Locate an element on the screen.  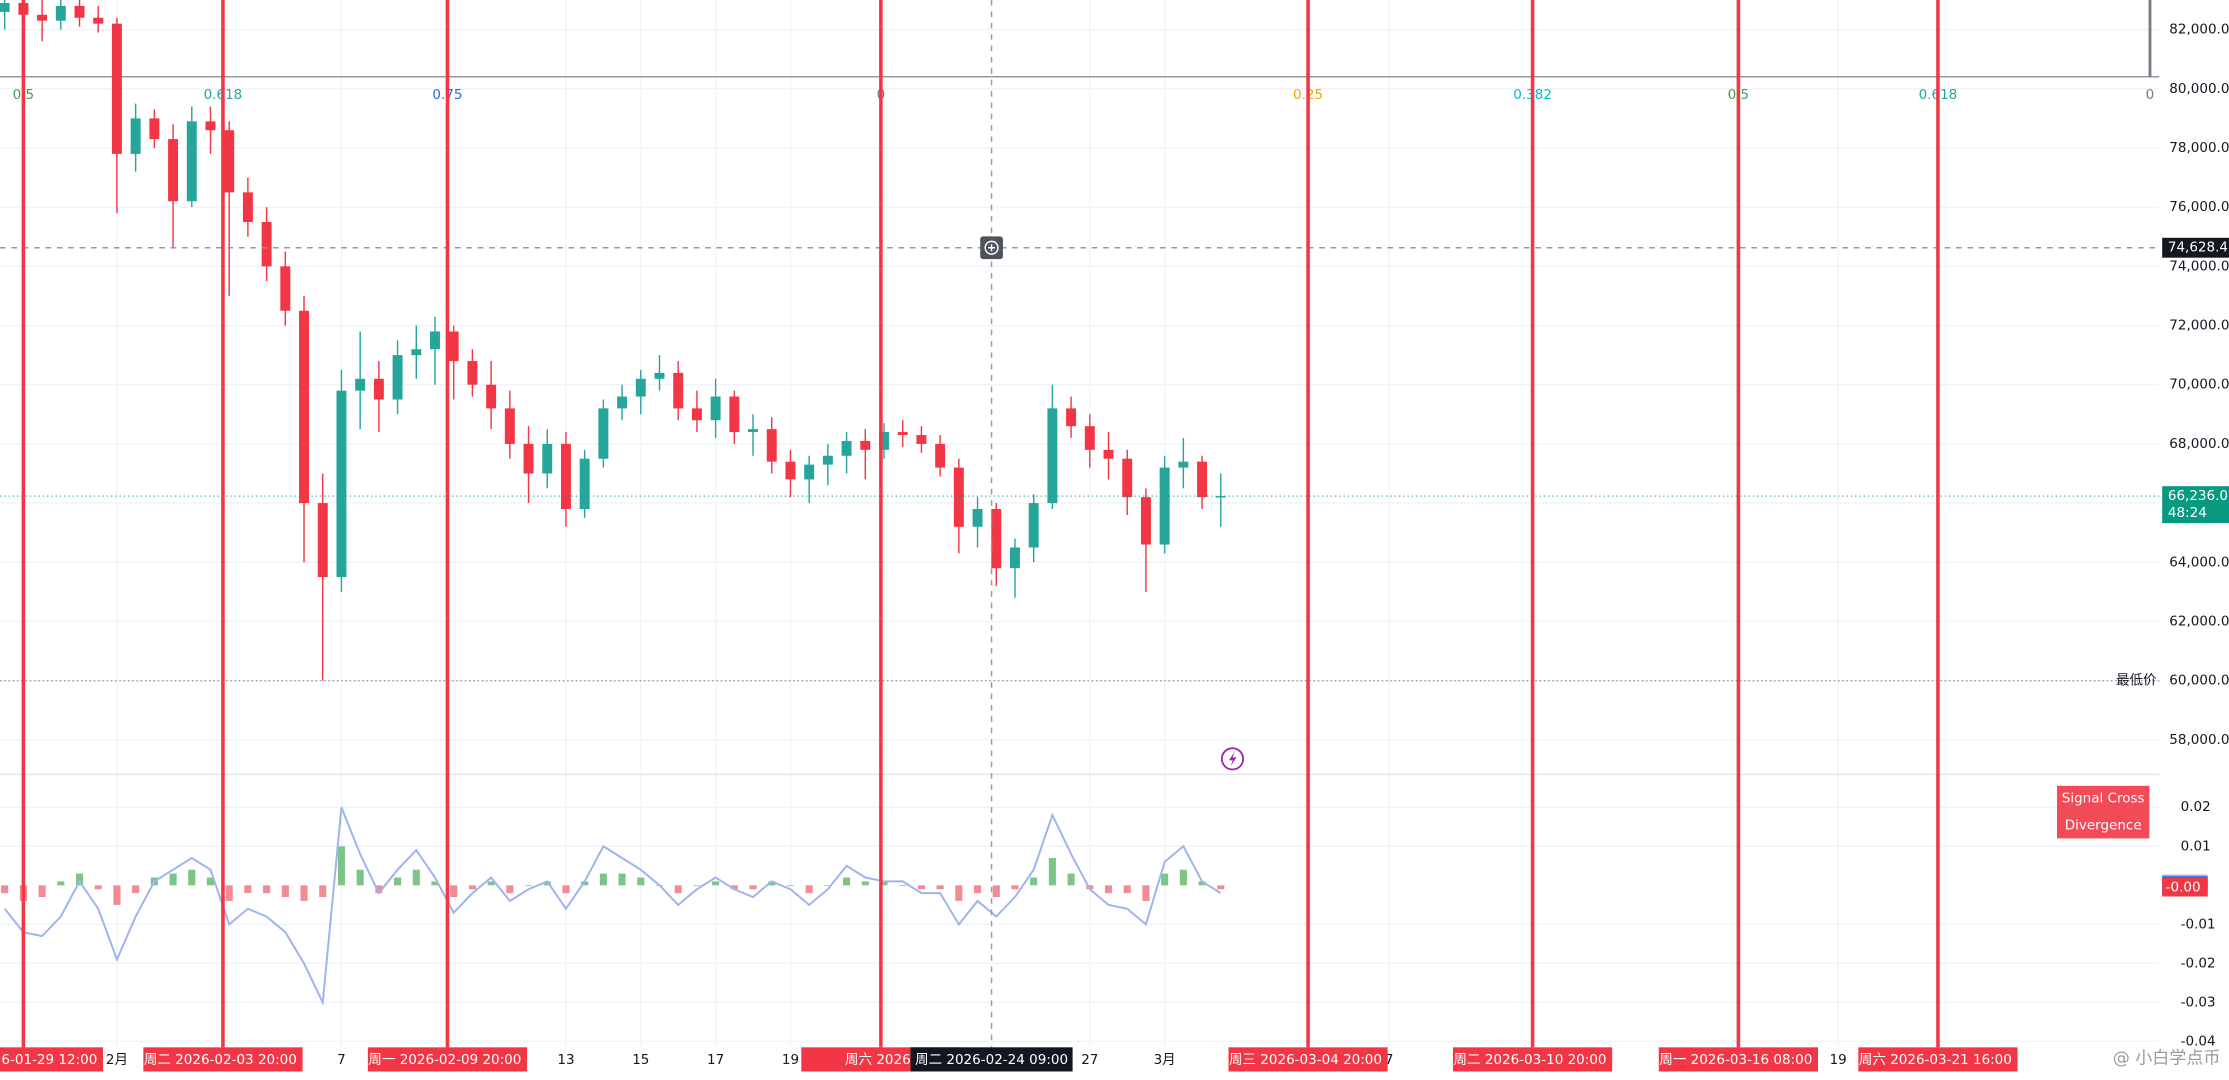
last-price-box is located at coordinates (2195, 505).